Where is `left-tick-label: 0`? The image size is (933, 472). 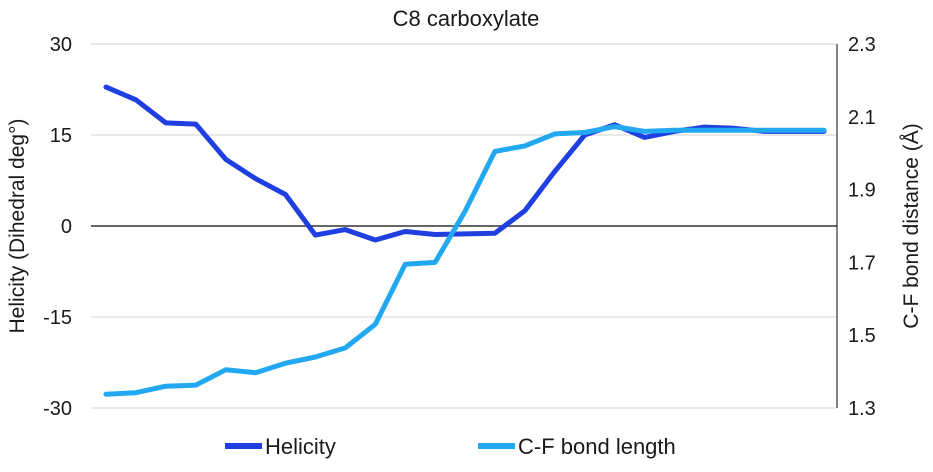 left-tick-label: 0 is located at coordinates (66, 227).